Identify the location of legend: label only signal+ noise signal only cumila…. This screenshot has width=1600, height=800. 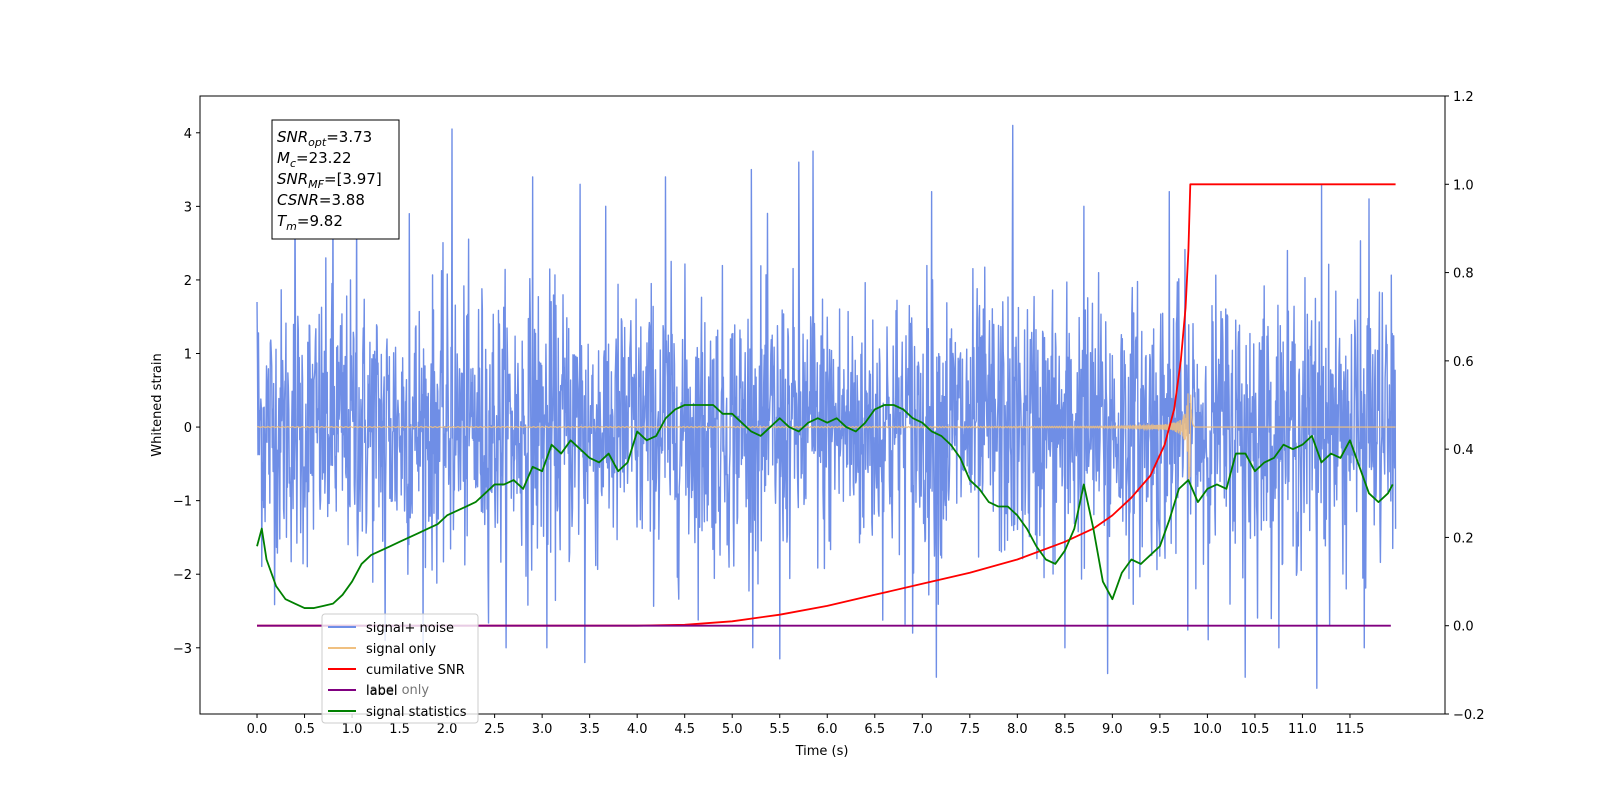
(400, 668).